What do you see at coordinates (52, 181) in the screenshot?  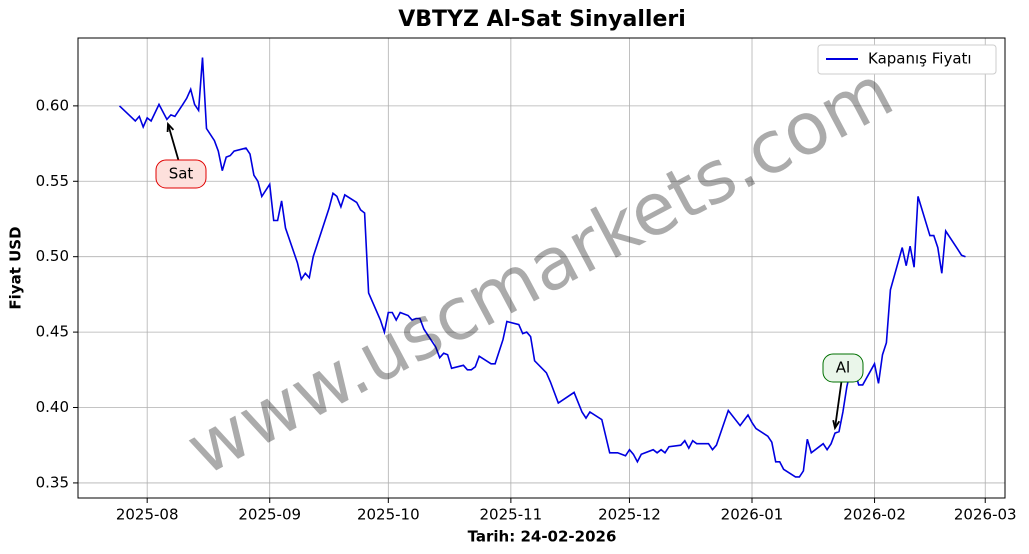 I see `y-tick-label: 0.55` at bounding box center [52, 181].